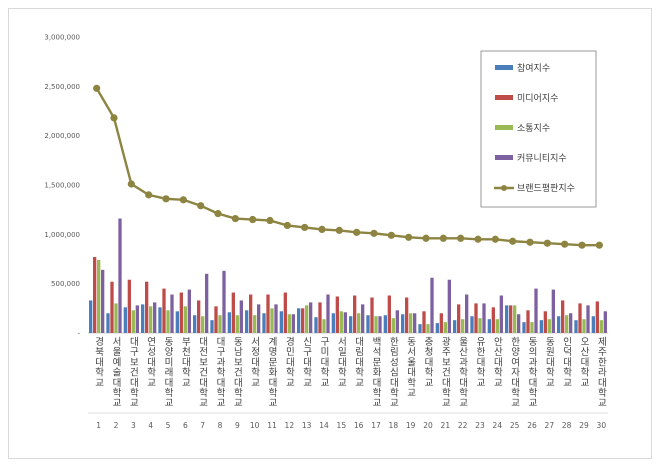  Describe the element at coordinates (342, 425) in the screenshot. I see `rank-label: 15` at that location.